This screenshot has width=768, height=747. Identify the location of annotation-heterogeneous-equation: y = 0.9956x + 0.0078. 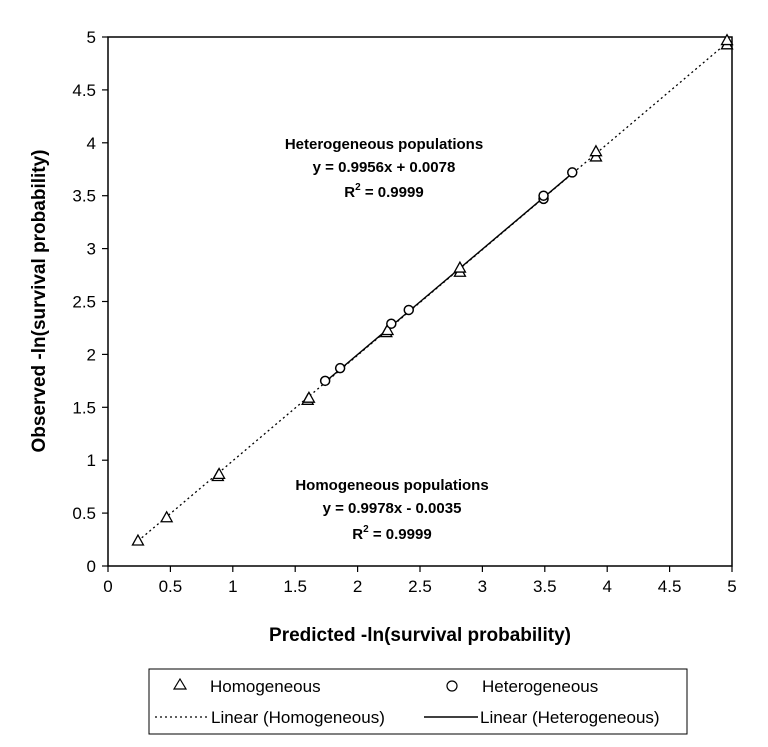
(384, 167).